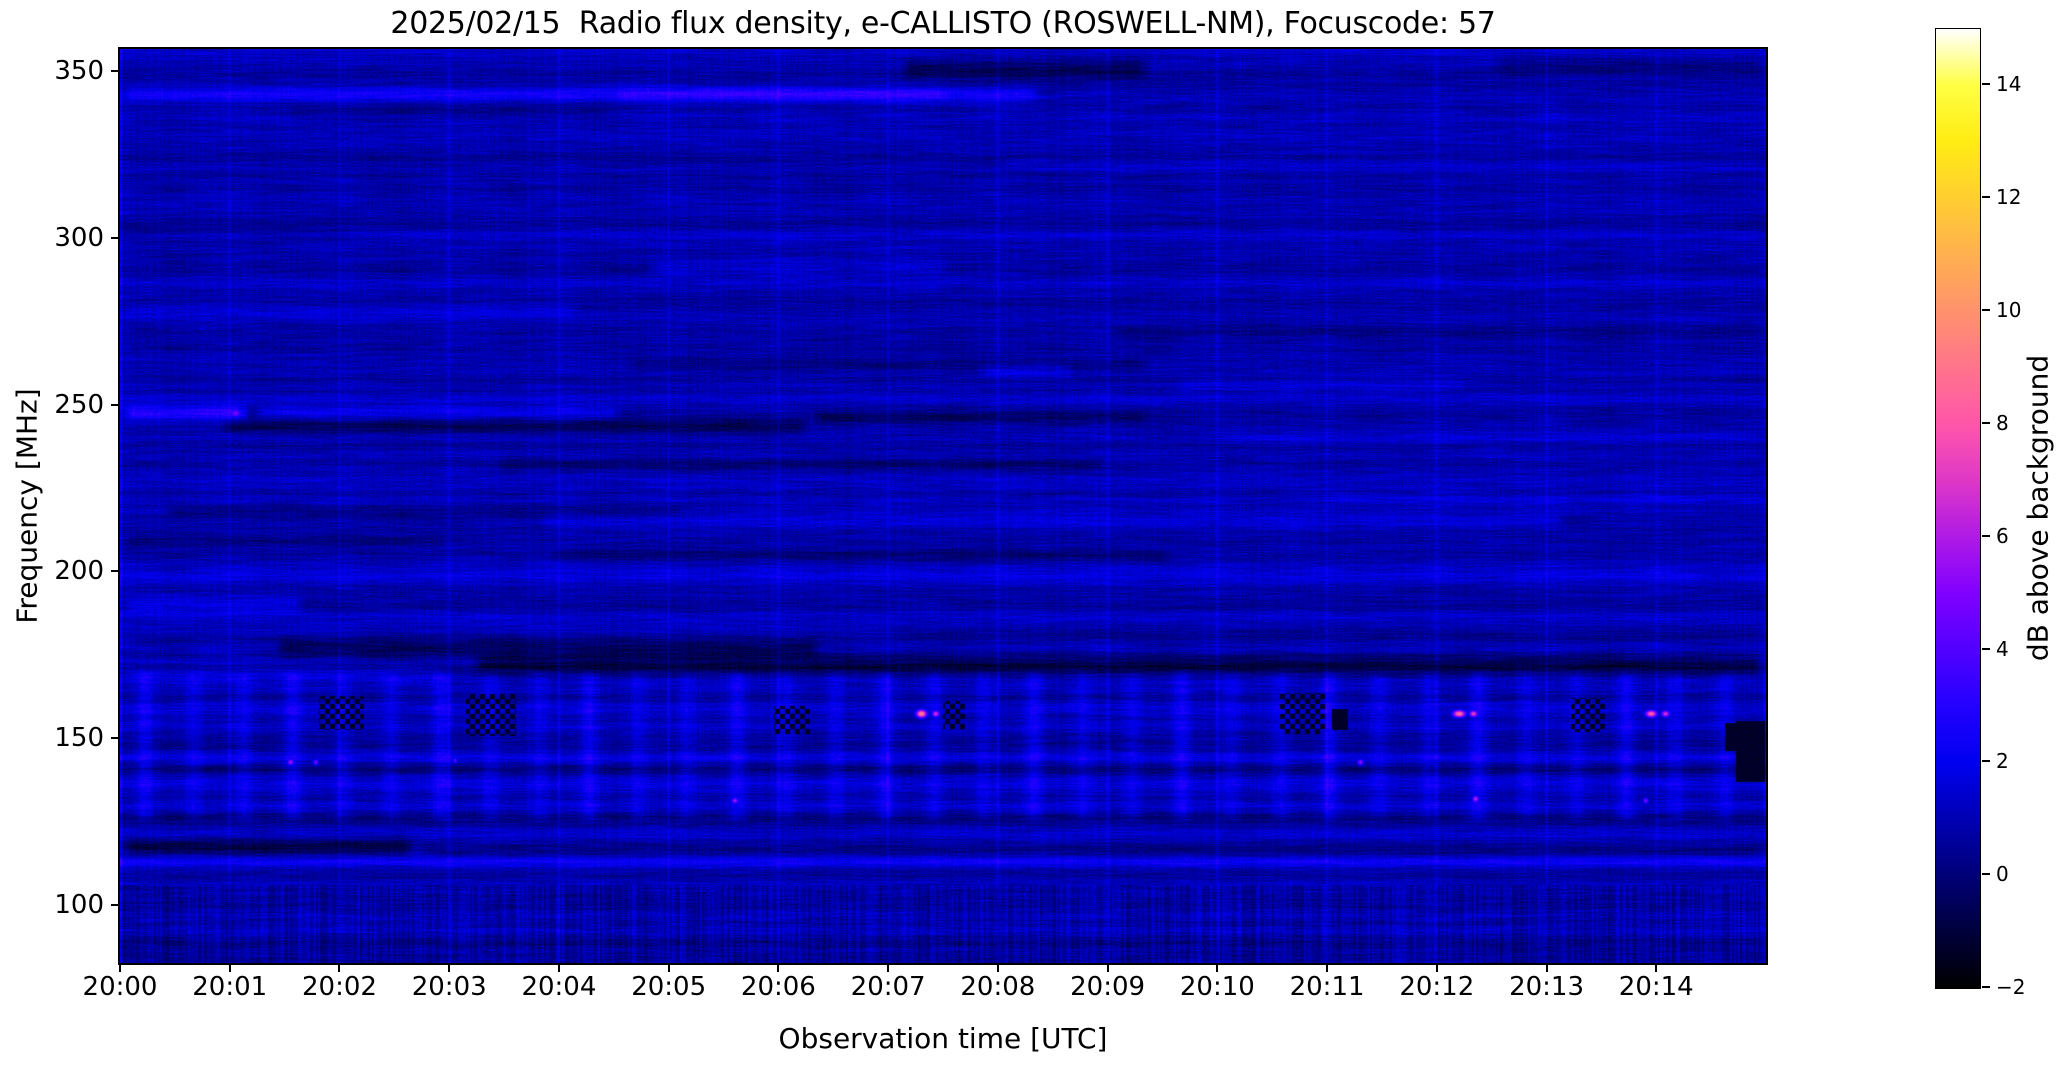  Describe the element at coordinates (1217, 987) in the screenshot. I see `x-tick-label: 20:10` at that location.